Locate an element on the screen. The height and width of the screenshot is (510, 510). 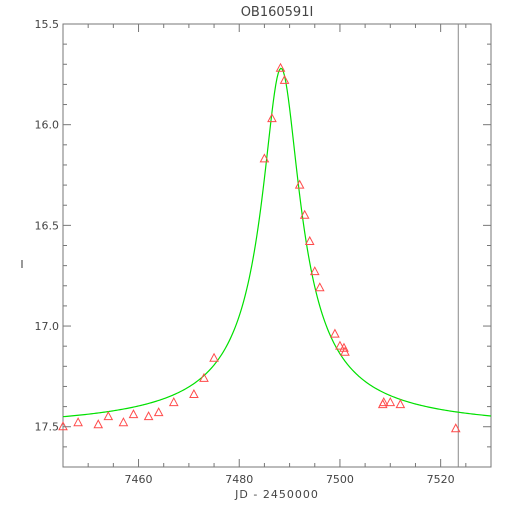
y-tick-label: 17.0 is located at coordinates (47, 326).